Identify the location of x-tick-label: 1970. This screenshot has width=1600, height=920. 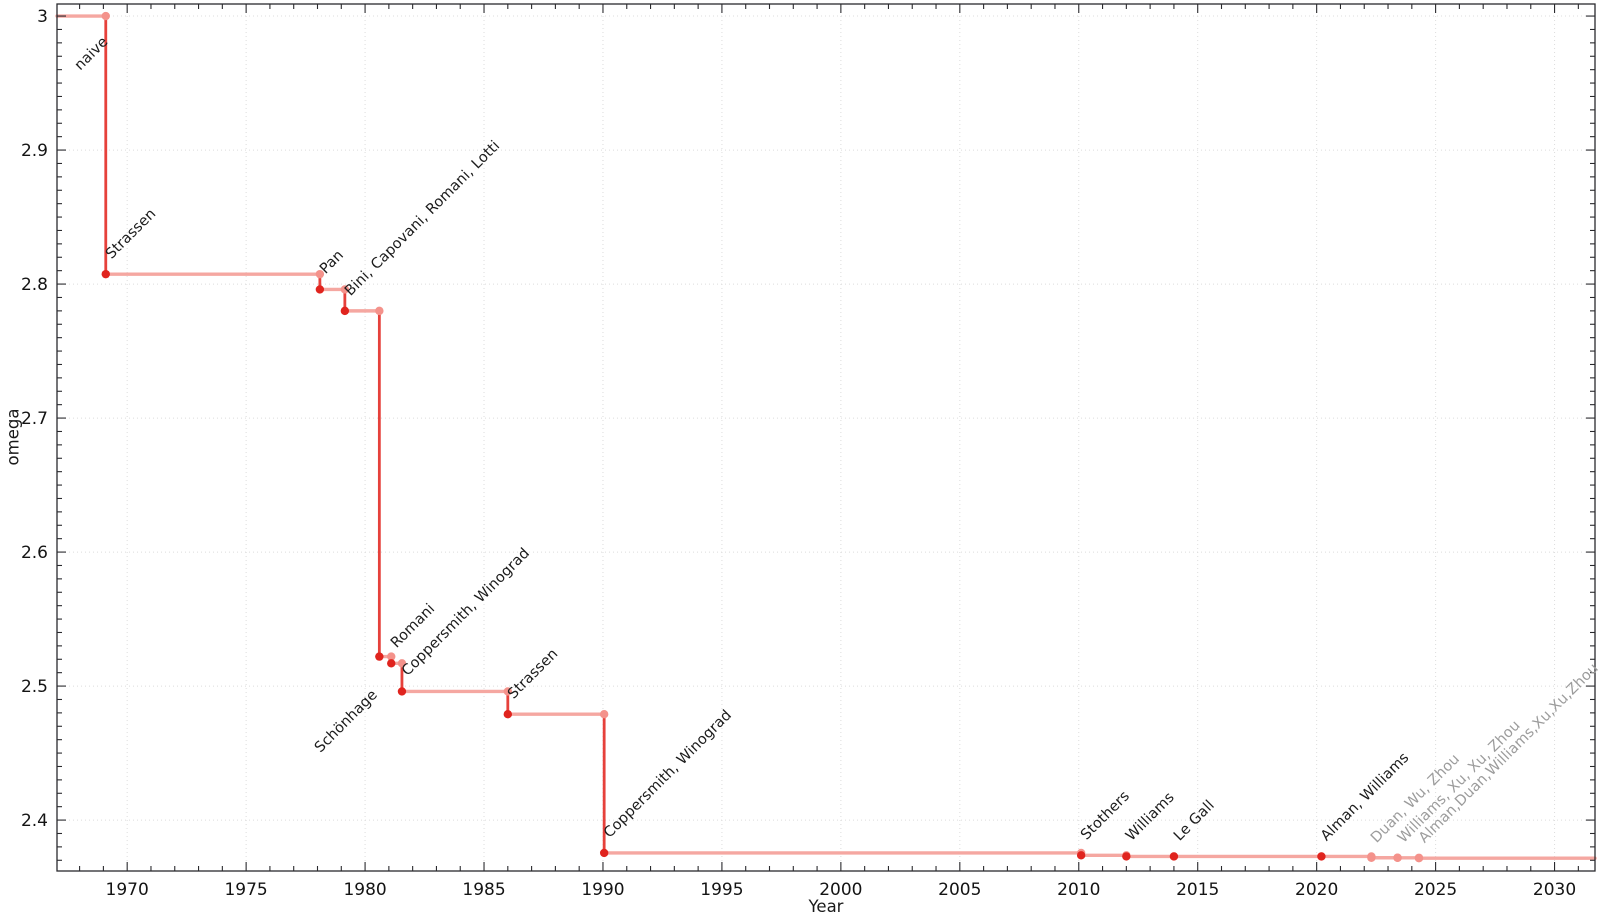
(127, 890).